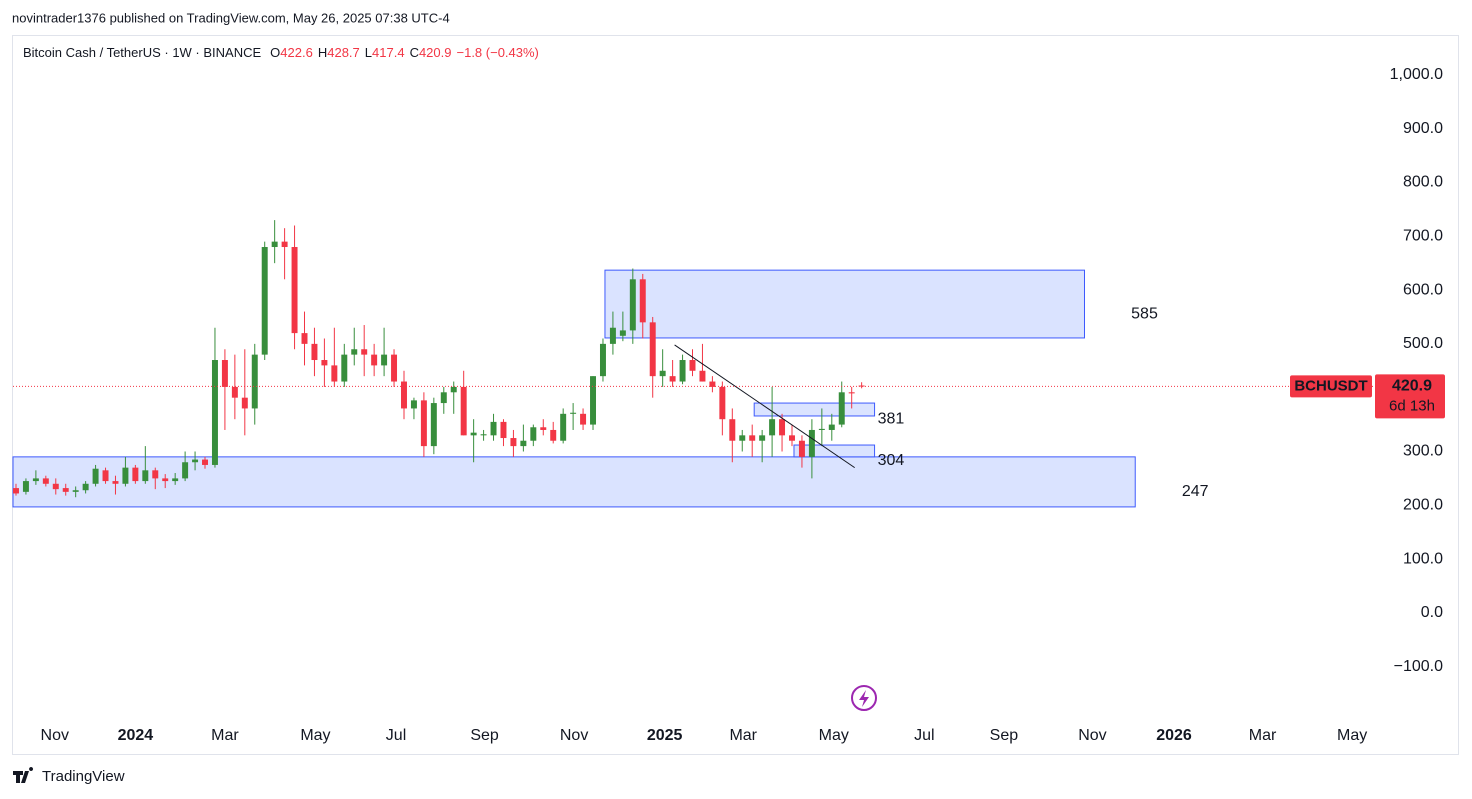 This screenshot has width=1472, height=799. I want to click on y-tick-label: 300.0, so click(1423, 451).